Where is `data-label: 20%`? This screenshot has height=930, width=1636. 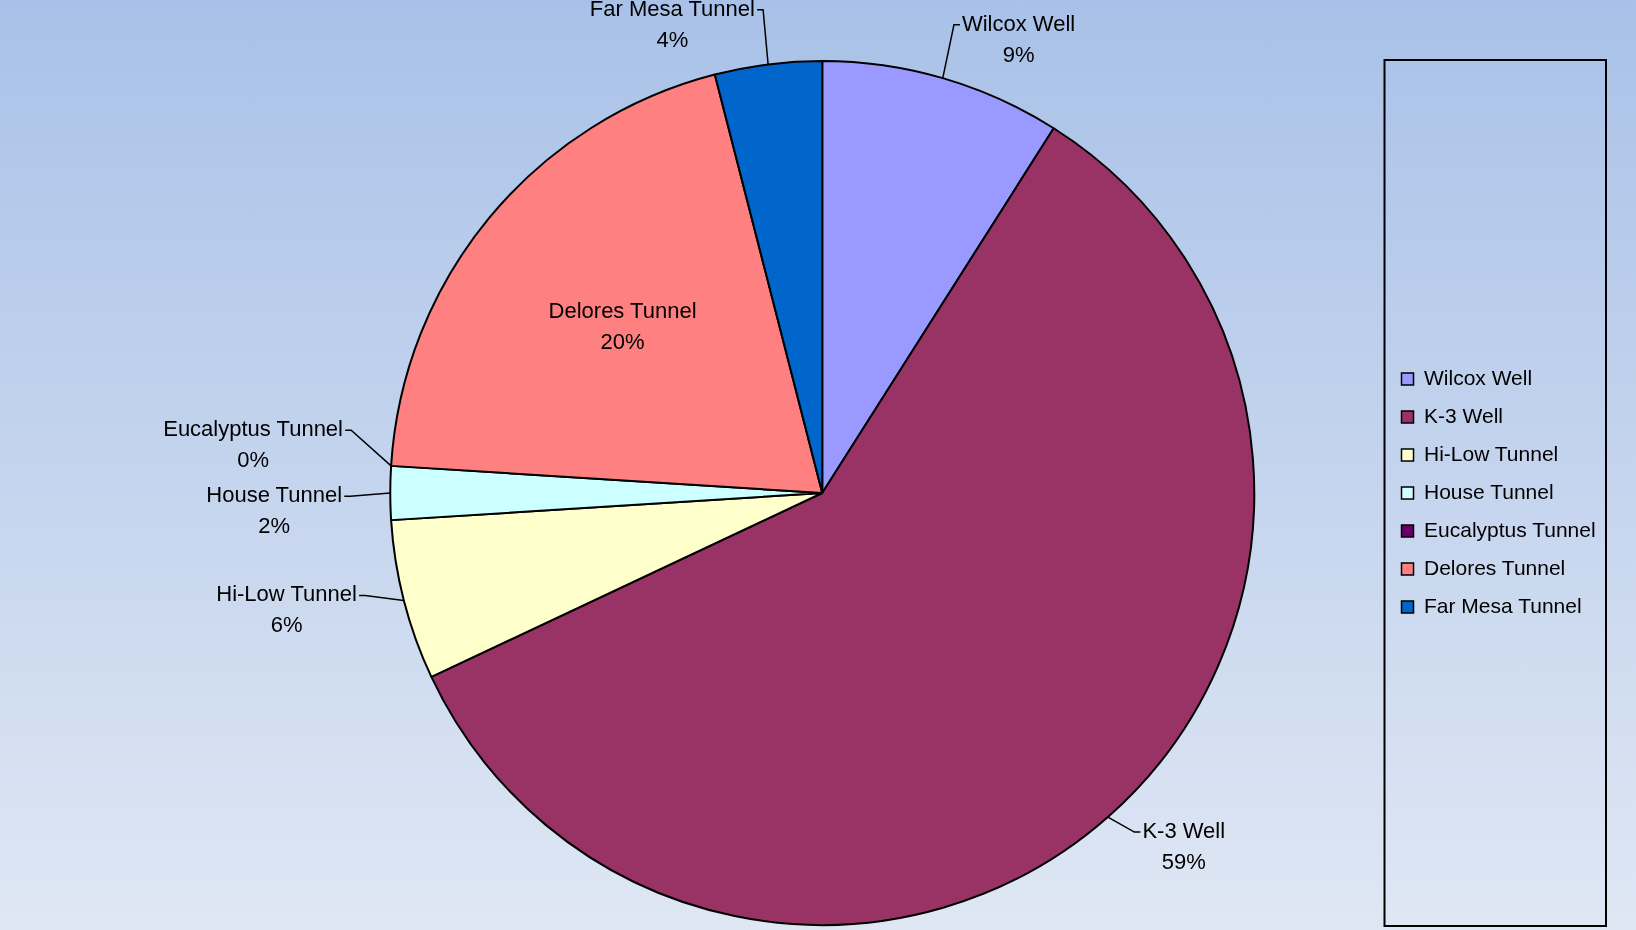
data-label: 20% is located at coordinates (622, 342).